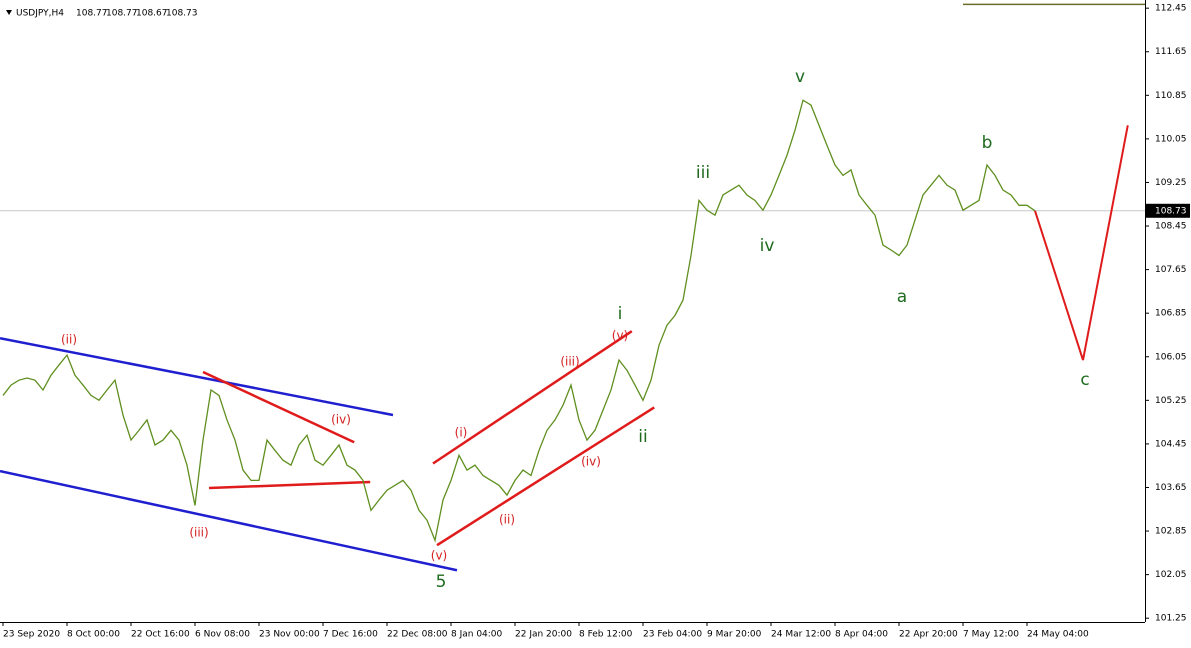 The image size is (1191, 648). I want to click on x-tick-label: 7 May 12:00, so click(991, 635).